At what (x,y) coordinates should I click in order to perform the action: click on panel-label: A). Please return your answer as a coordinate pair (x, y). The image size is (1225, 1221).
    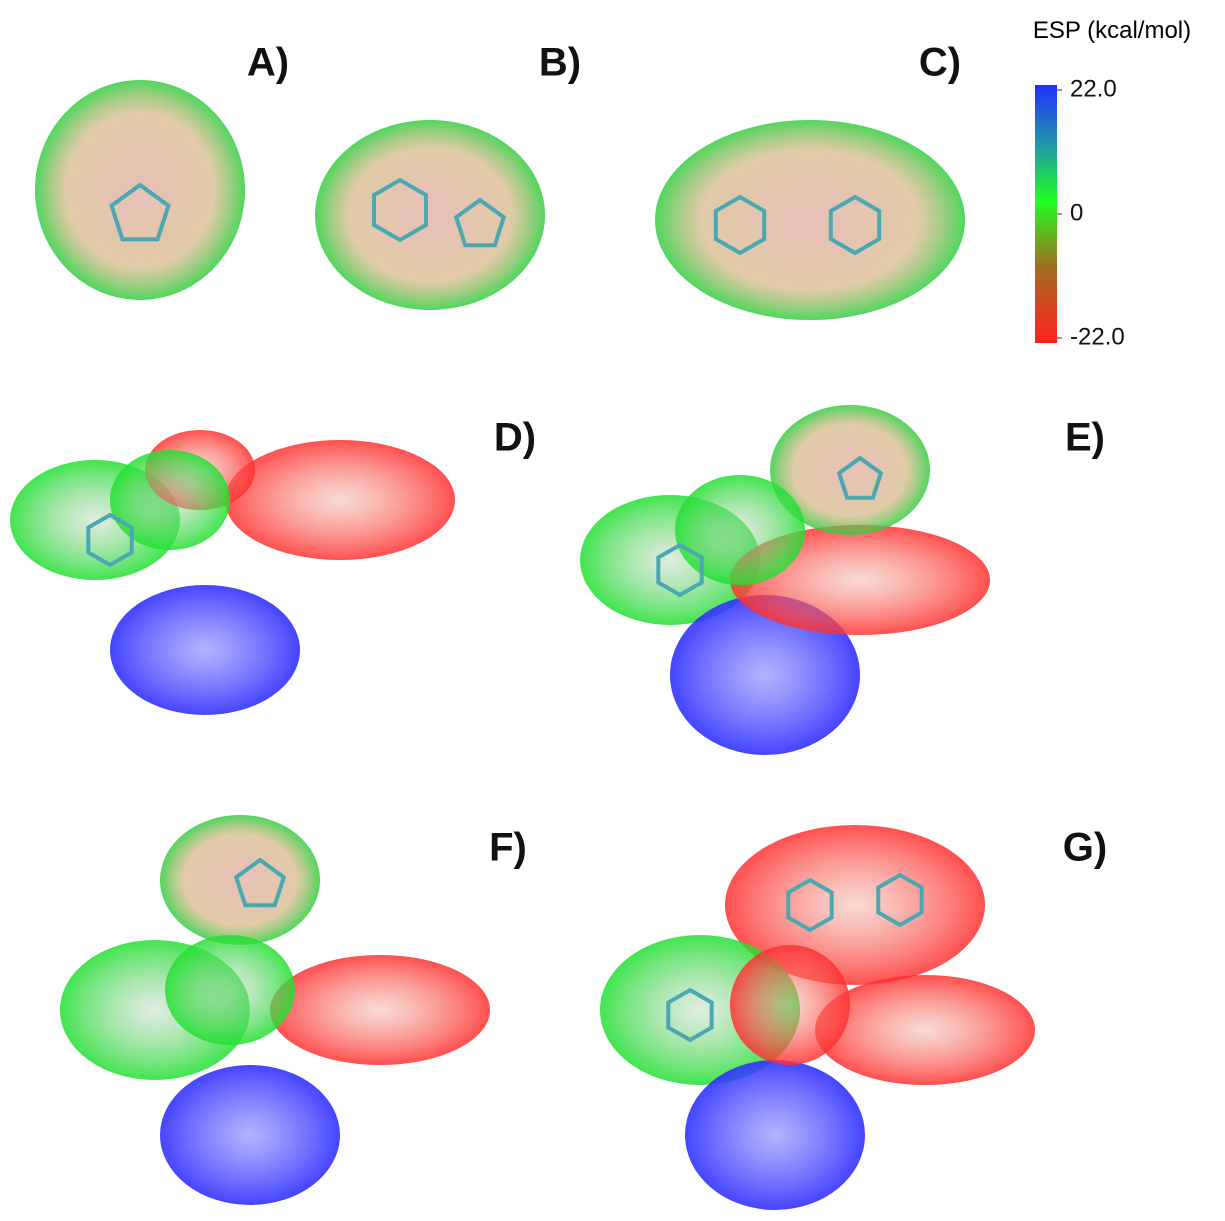
    Looking at the image, I should click on (268, 63).